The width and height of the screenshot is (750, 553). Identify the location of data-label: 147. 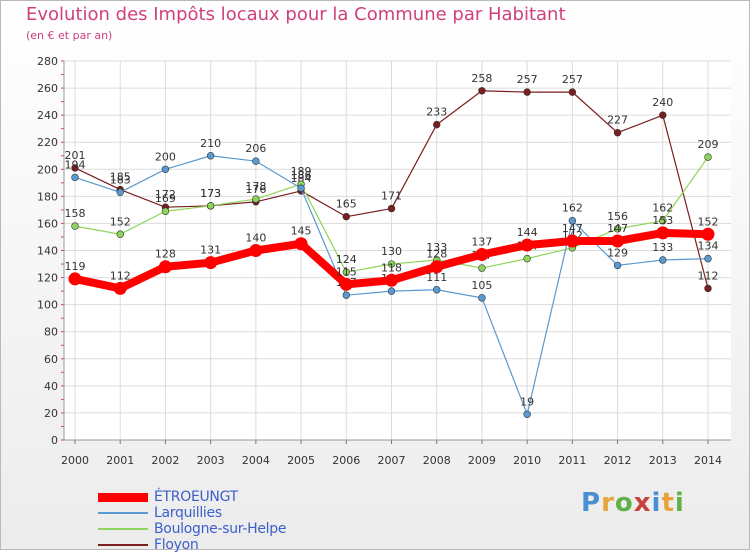
(572, 228).